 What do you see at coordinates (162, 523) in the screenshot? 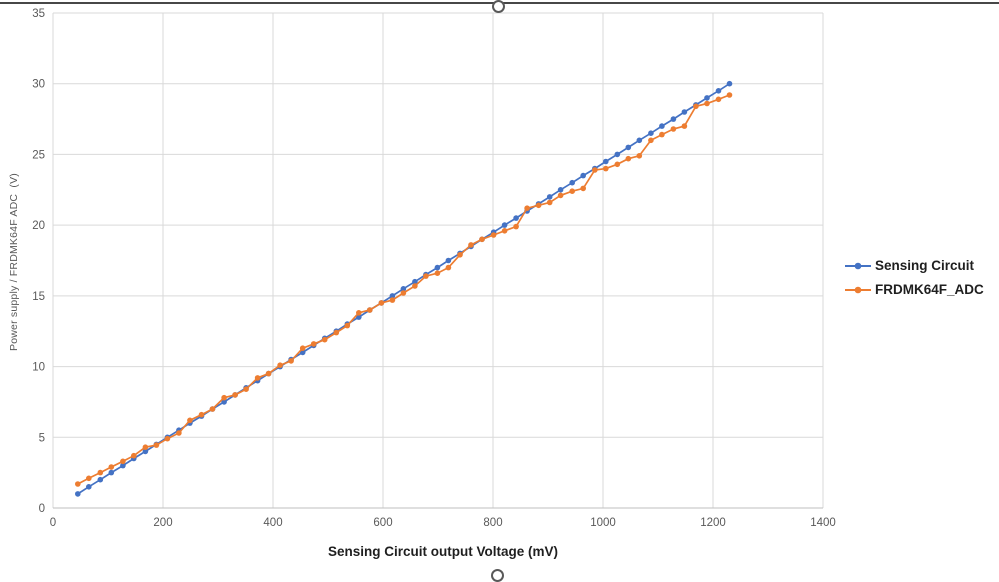
I see `x-tick-label: 200` at bounding box center [162, 523].